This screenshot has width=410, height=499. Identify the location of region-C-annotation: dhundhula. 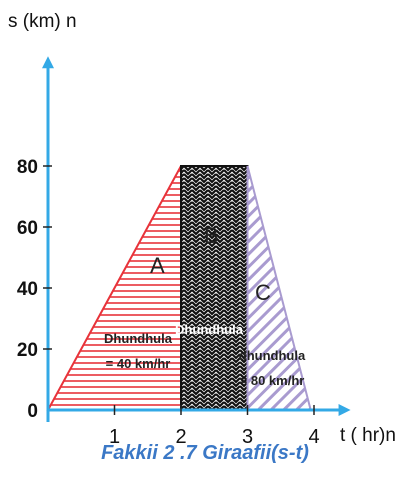
(272, 355).